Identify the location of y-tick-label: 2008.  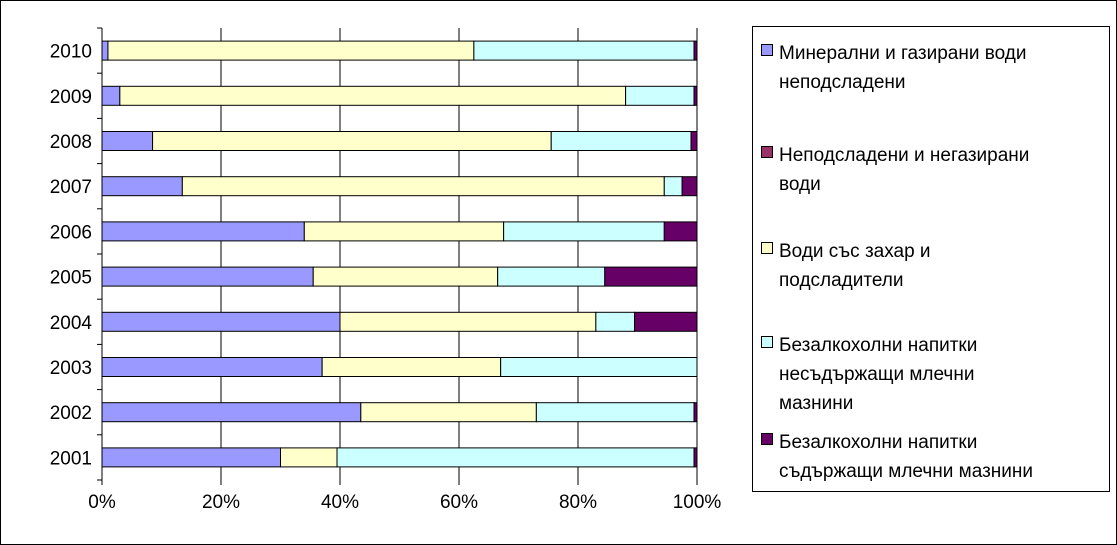
(71, 142).